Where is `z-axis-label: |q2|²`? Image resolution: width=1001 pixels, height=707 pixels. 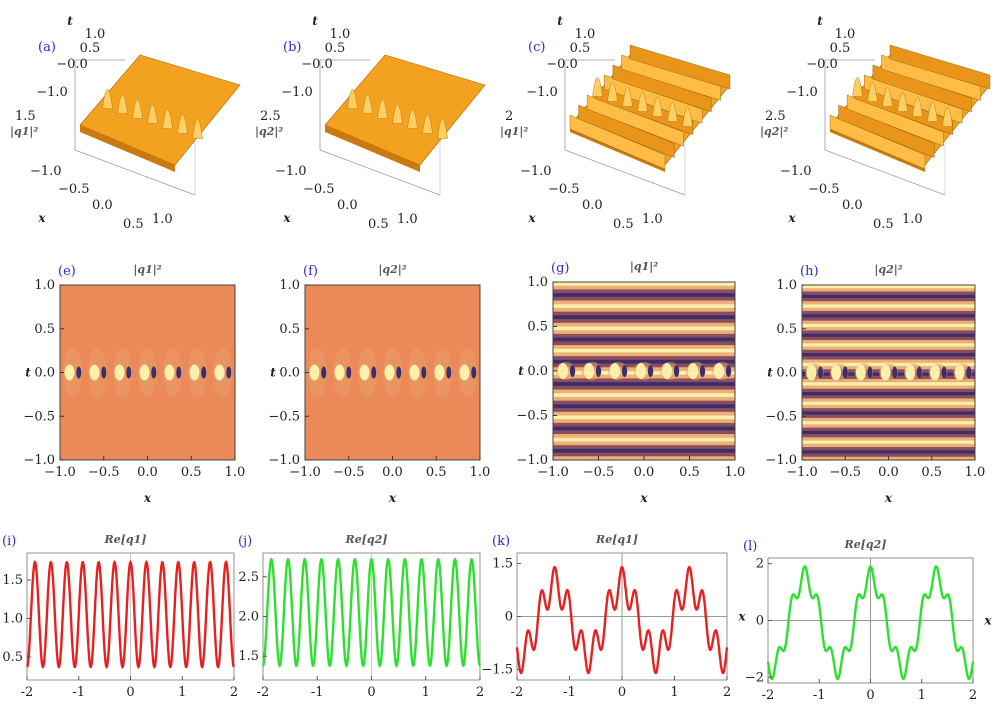 z-axis-label: |q2|² is located at coordinates (269, 131).